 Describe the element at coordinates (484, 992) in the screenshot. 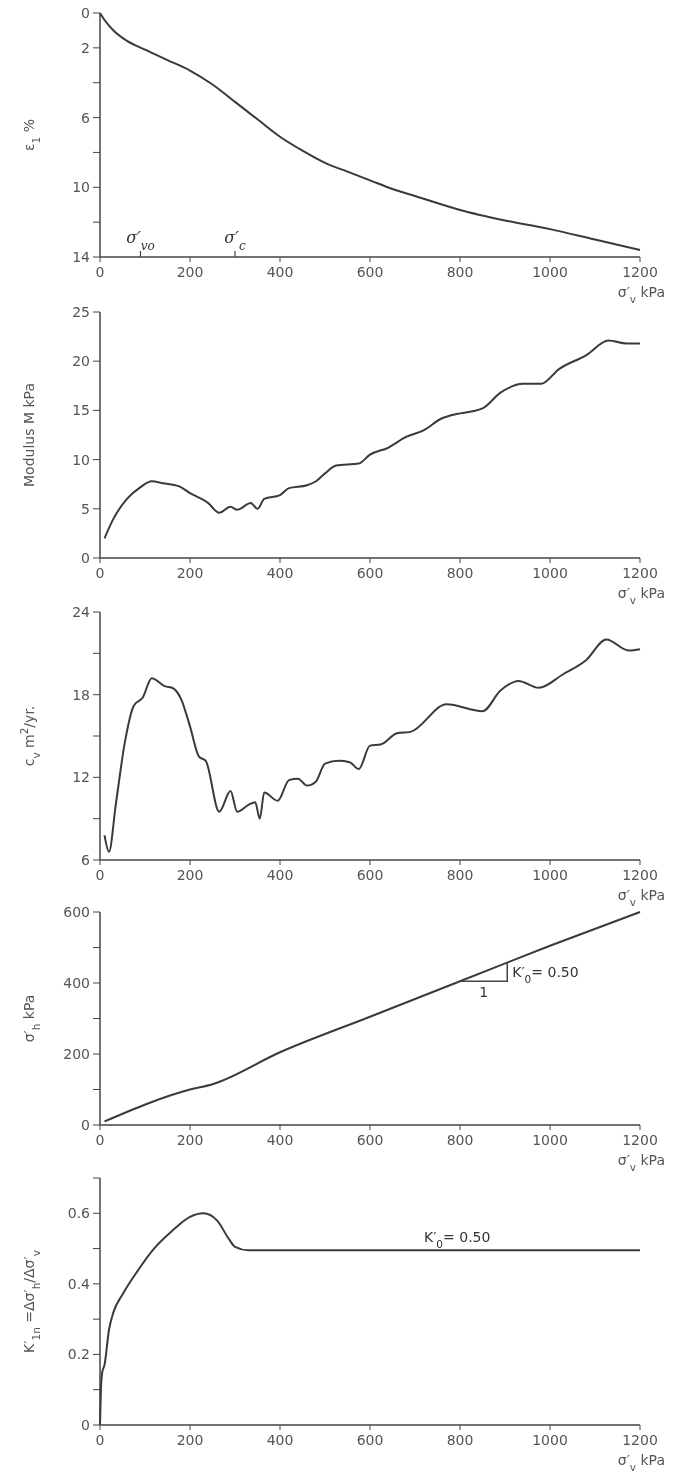

I see `annotation: 1` at that location.